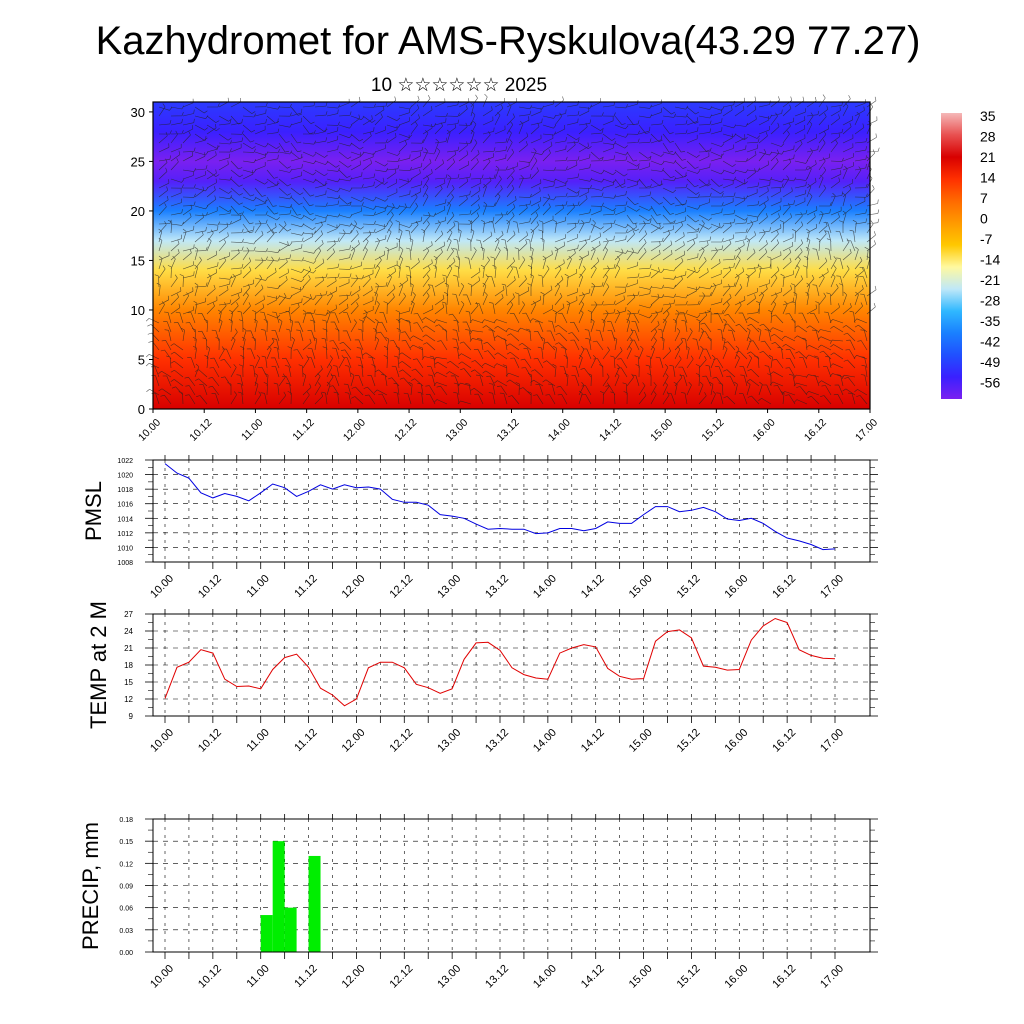 The height and width of the screenshot is (1024, 1024). What do you see at coordinates (990, 260) in the screenshot?
I see `colorbar-label: -14` at bounding box center [990, 260].